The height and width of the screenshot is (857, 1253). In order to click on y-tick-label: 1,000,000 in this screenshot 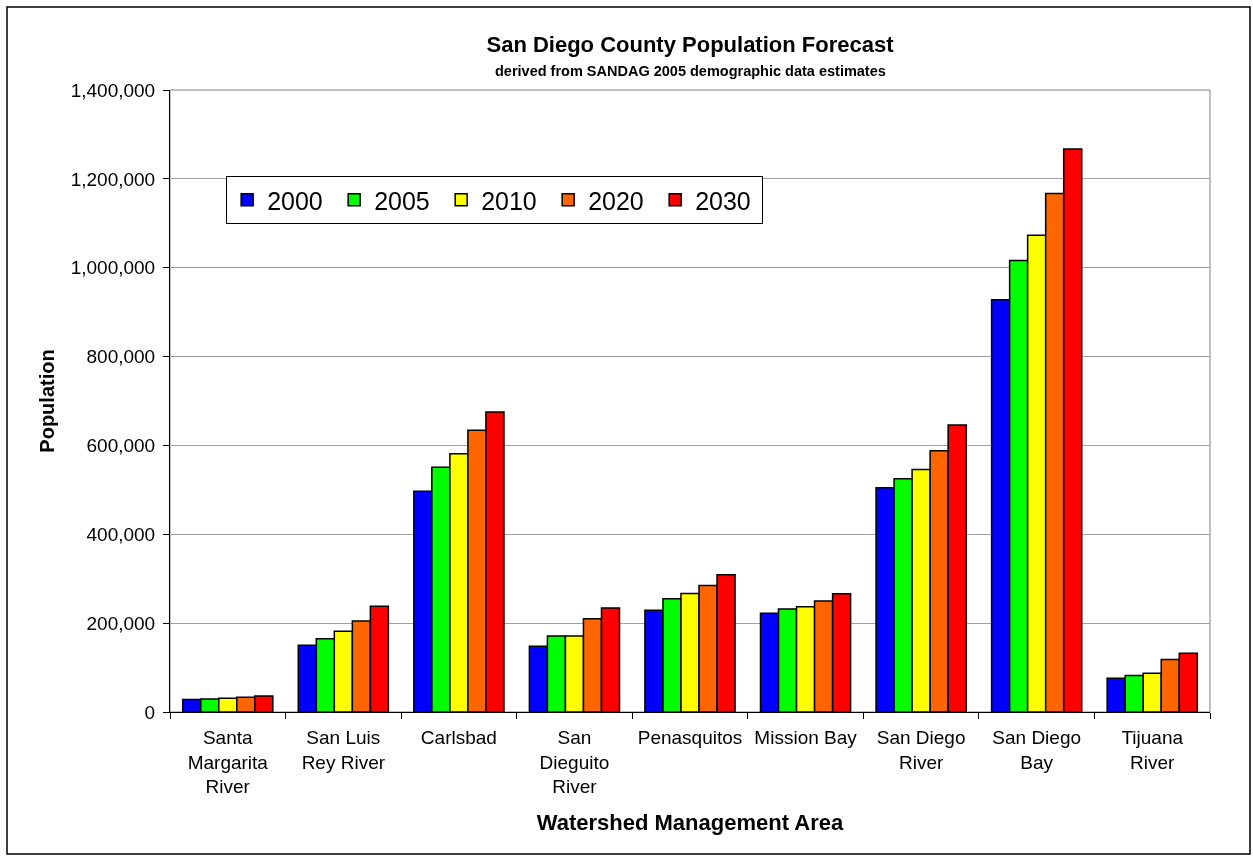, I will do `click(113, 268)`.